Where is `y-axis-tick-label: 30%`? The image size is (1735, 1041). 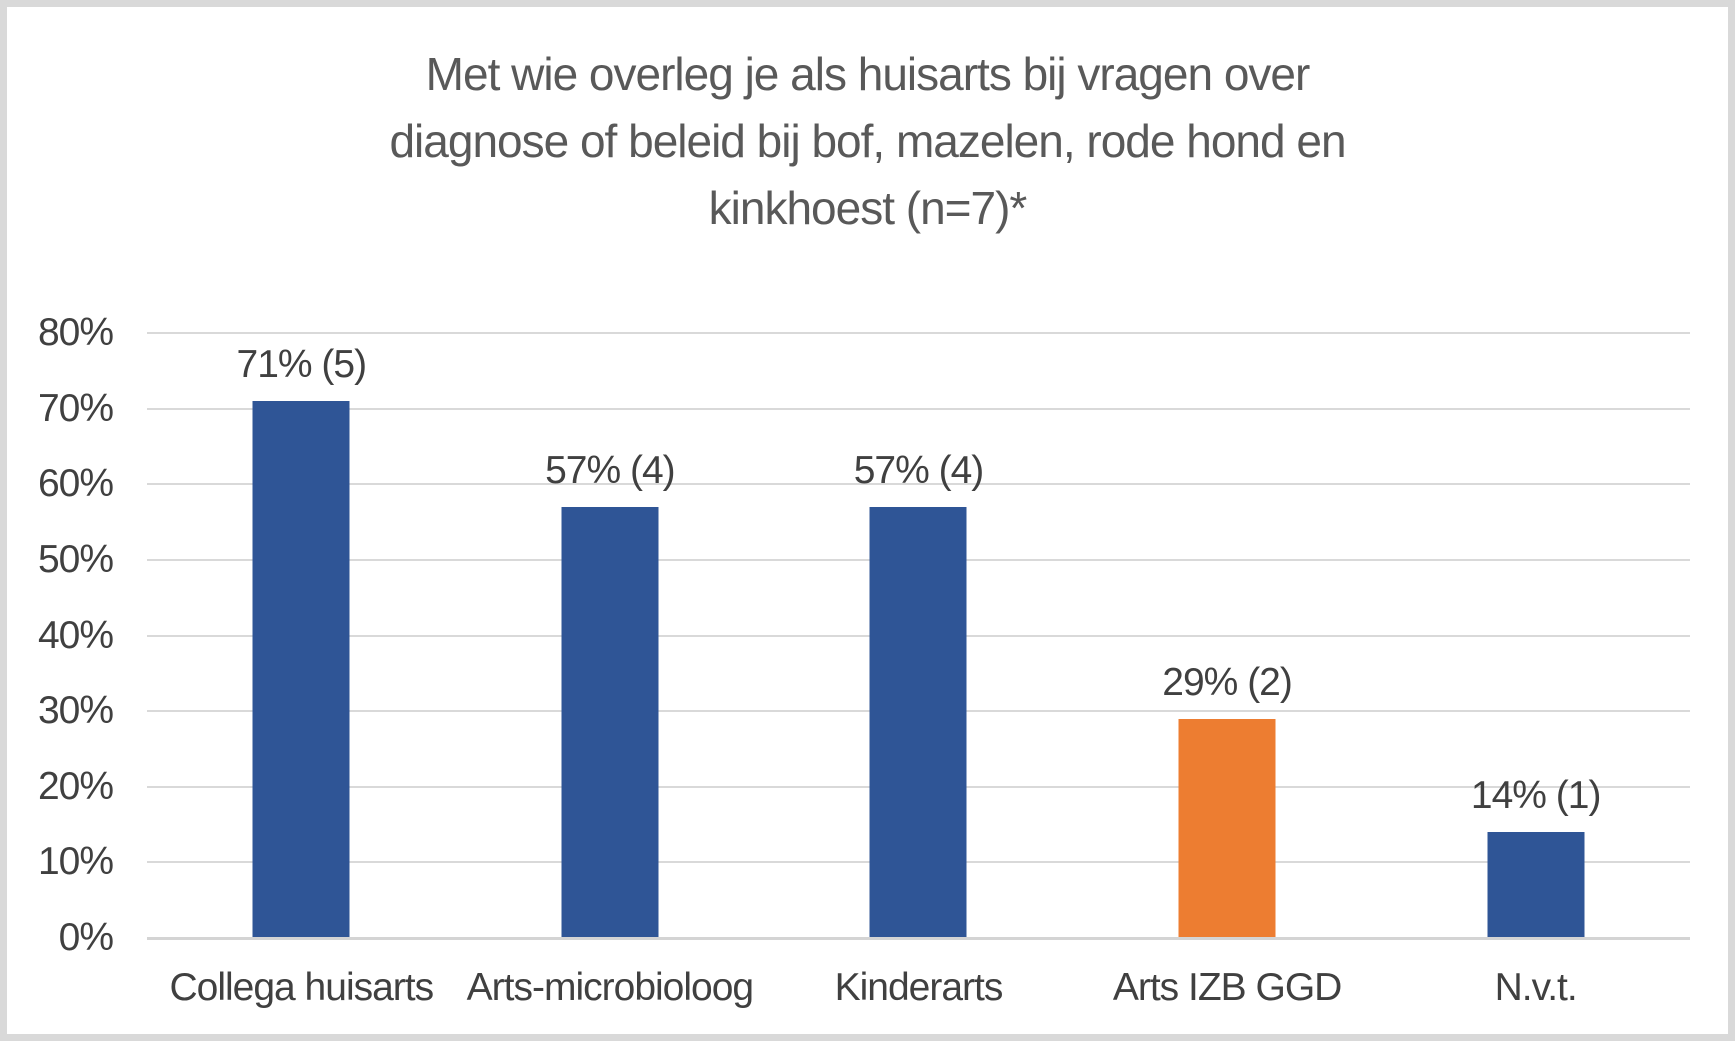 y-axis-tick-label: 30% is located at coordinates (75, 711).